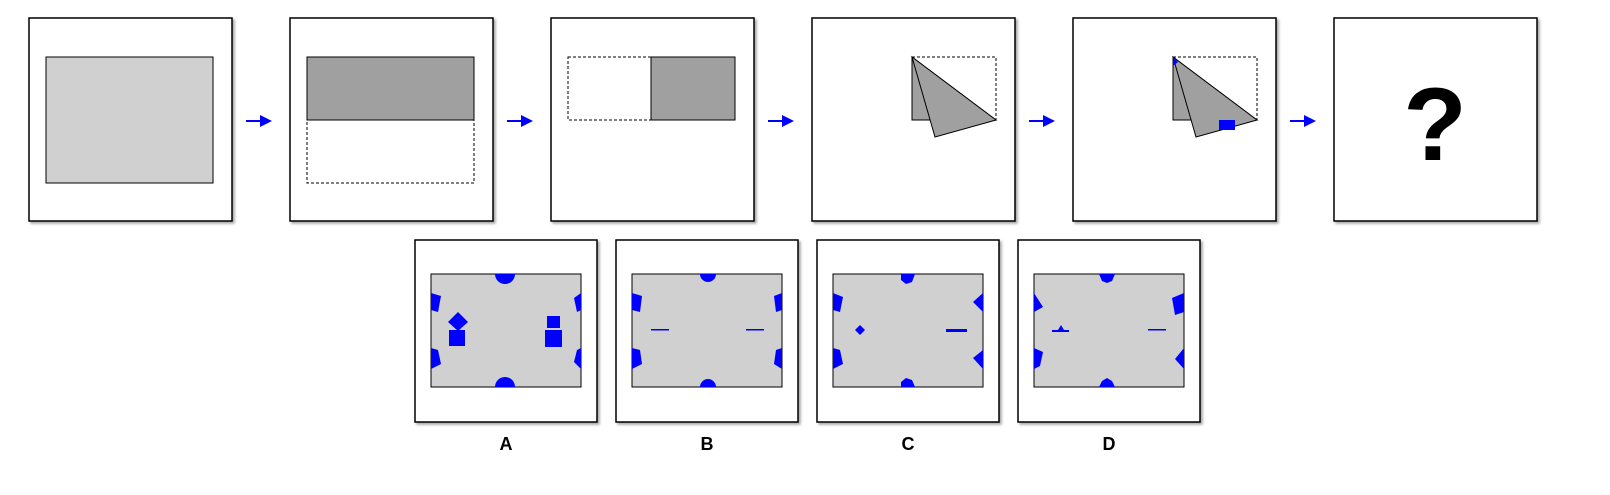  What do you see at coordinates (1435, 125) in the screenshot?
I see `question-mark-icon: ?` at bounding box center [1435, 125].